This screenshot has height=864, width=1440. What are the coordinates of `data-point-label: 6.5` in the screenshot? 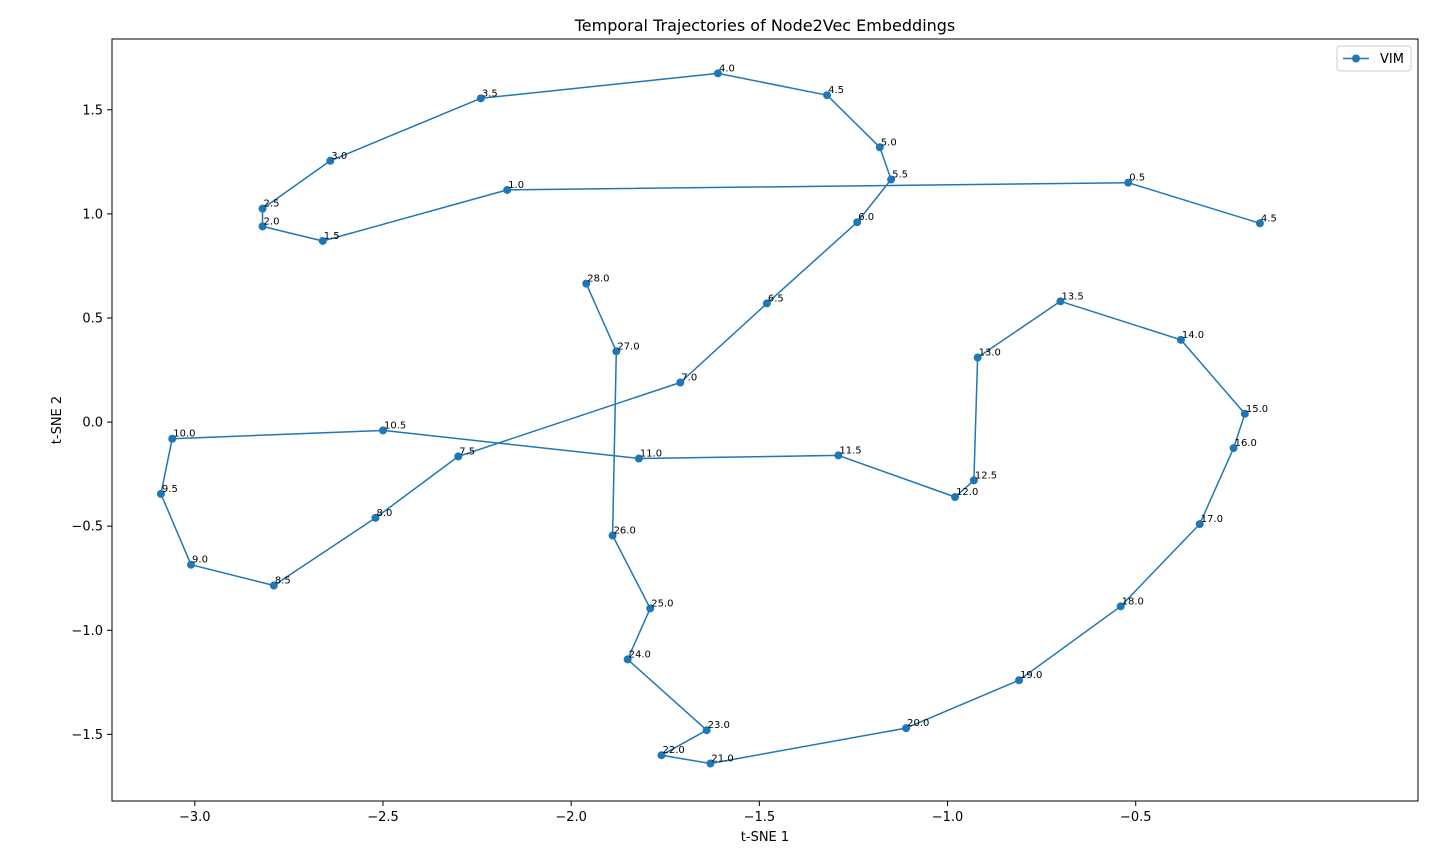 It's located at (776, 298).